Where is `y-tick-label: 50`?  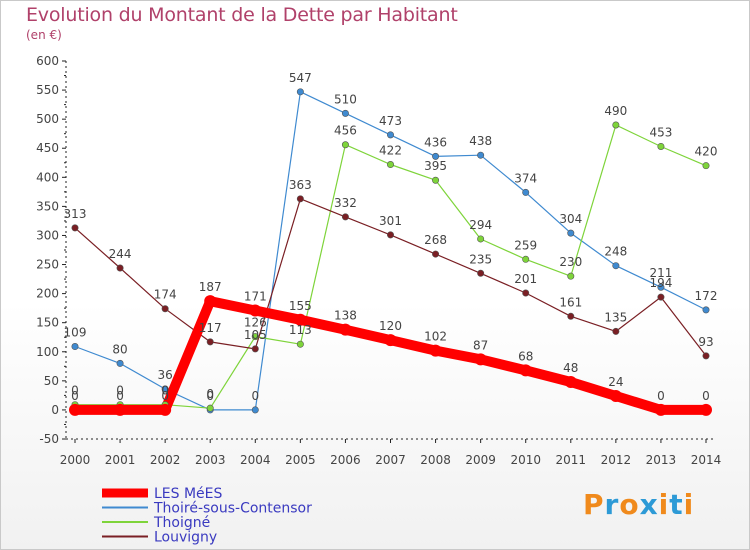
y-tick-label: 50 is located at coordinates (51, 381).